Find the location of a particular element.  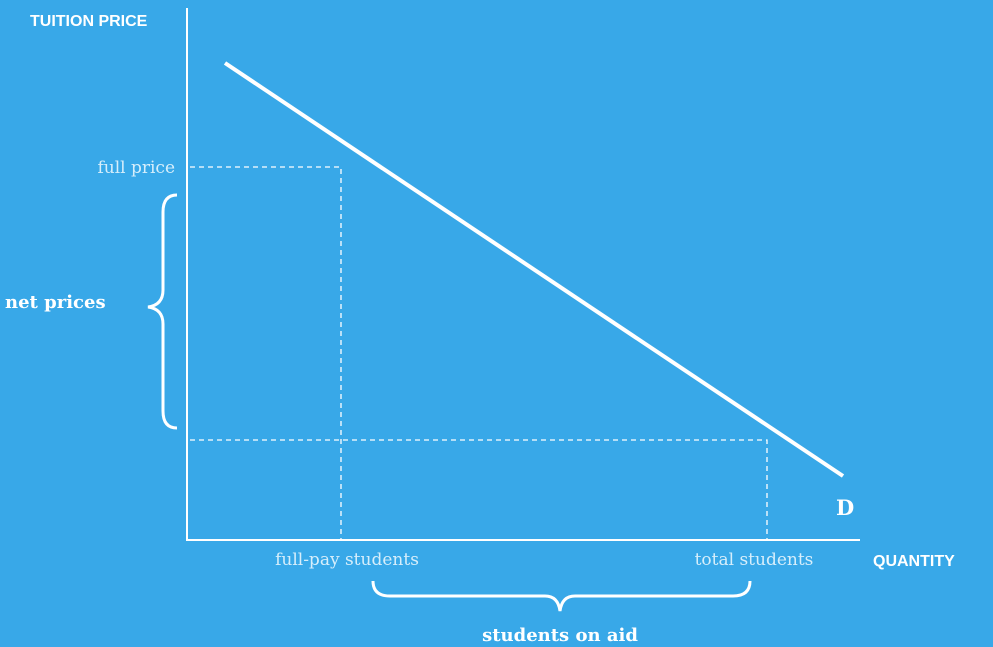

full-price-label: full price is located at coordinates (136, 168).